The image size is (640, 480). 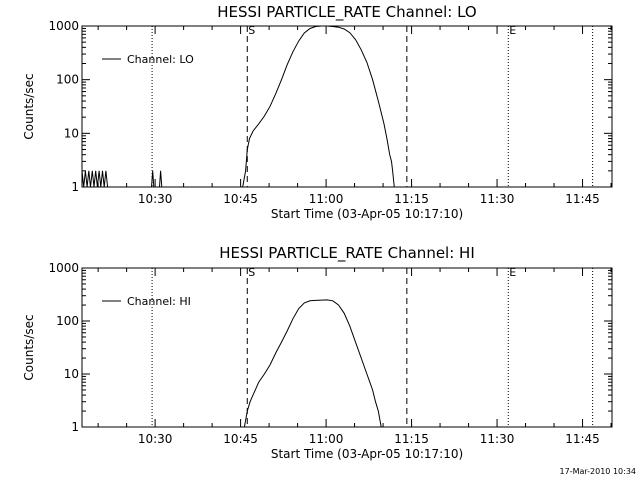 I want to click on legend-label: Channel: LO, so click(x=160, y=59).